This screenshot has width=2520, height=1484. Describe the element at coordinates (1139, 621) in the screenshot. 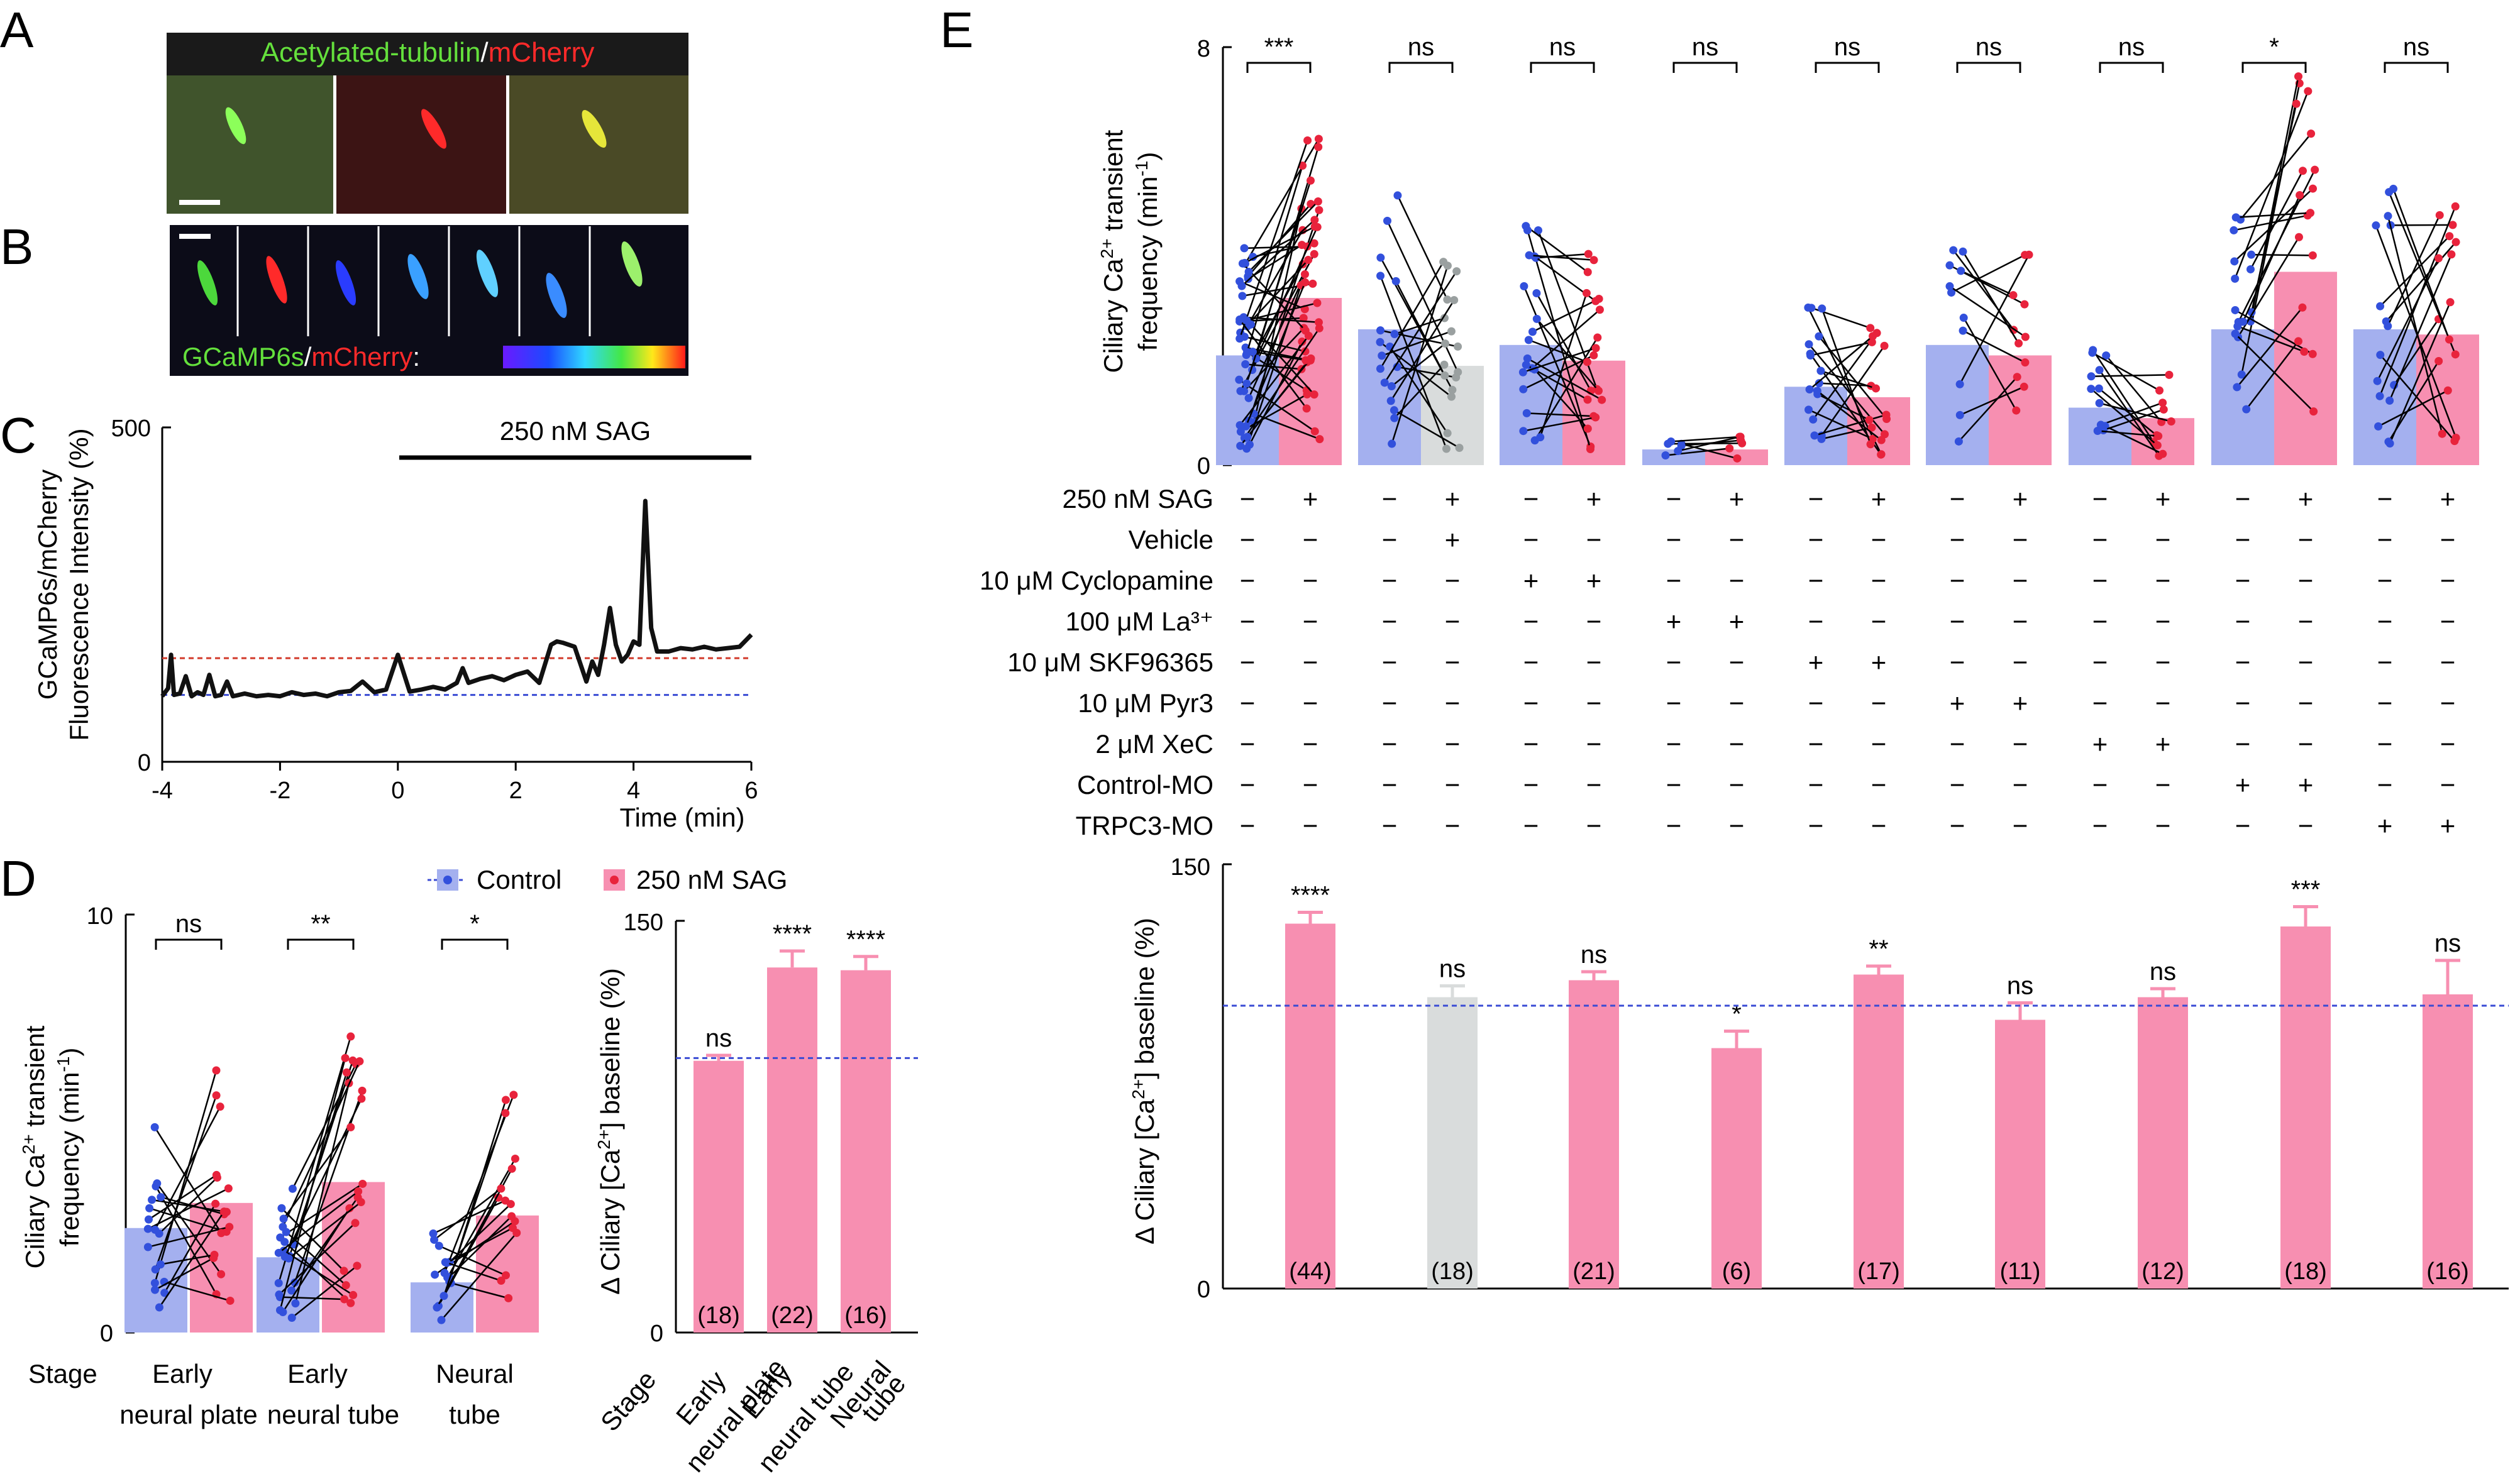

I see `treatment-label-3: 100 μM La³⁺` at that location.